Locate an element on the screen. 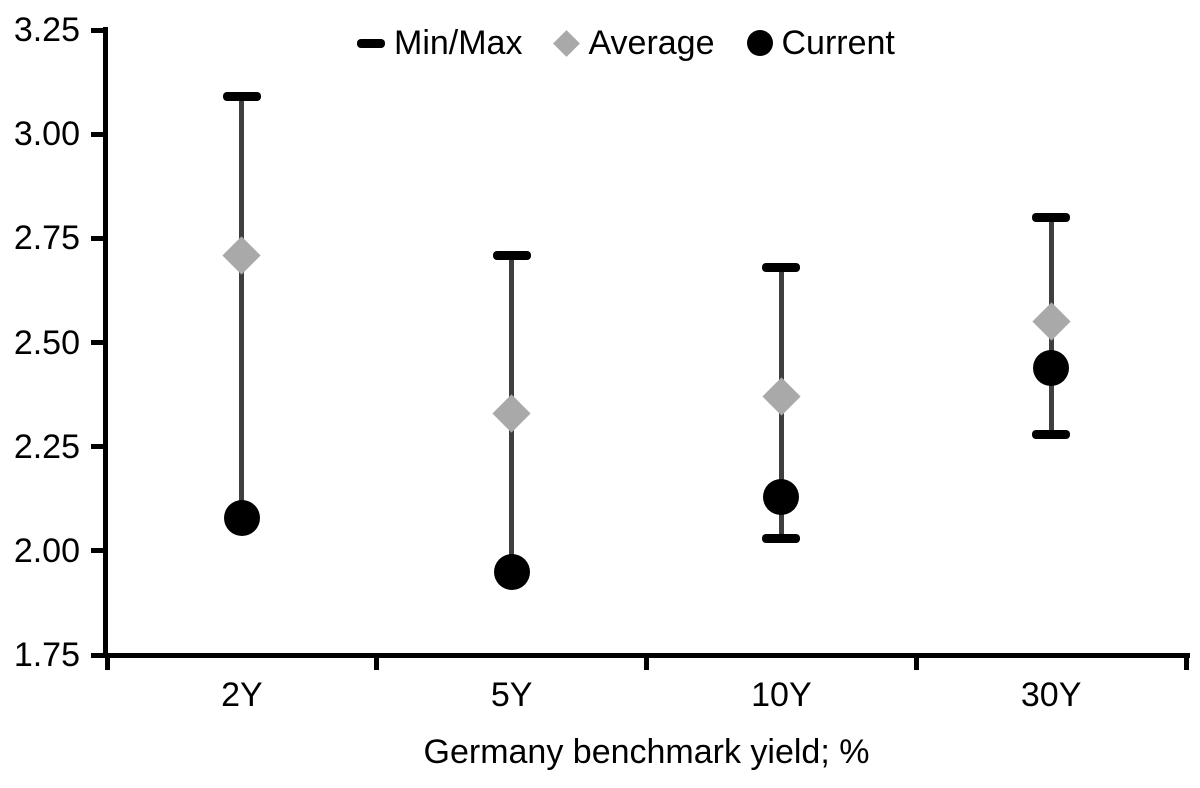  legend-item: Current is located at coordinates (820, 43).